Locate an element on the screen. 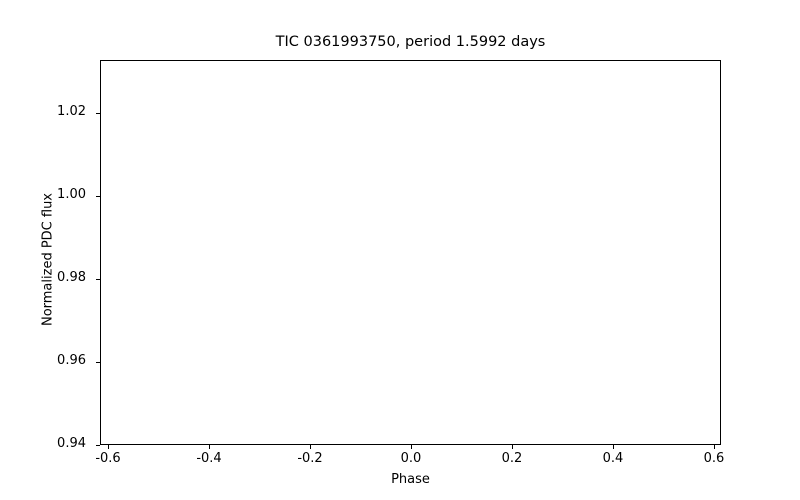 The image size is (800, 500). ytick-label: 0.94 is located at coordinates (71, 443).